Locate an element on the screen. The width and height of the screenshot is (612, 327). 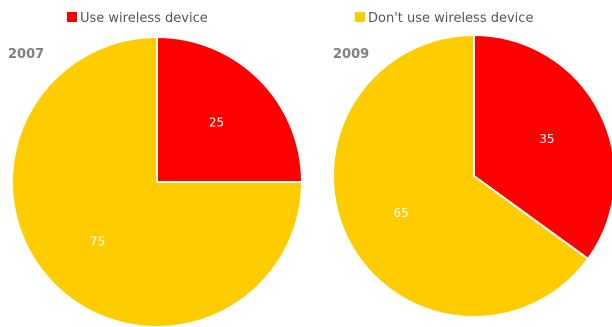
legend-label-use: Use wireless device is located at coordinates (144, 18).